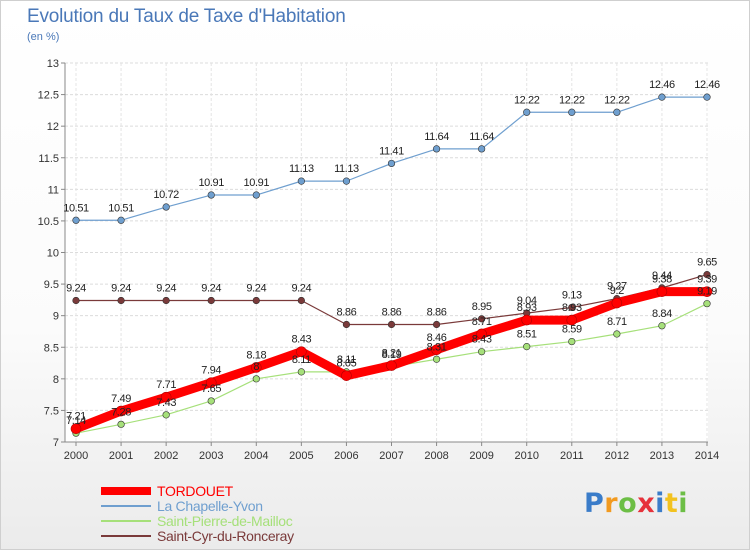 This screenshot has width=750, height=550. I want to click on data-label: 8.86, so click(392, 313).